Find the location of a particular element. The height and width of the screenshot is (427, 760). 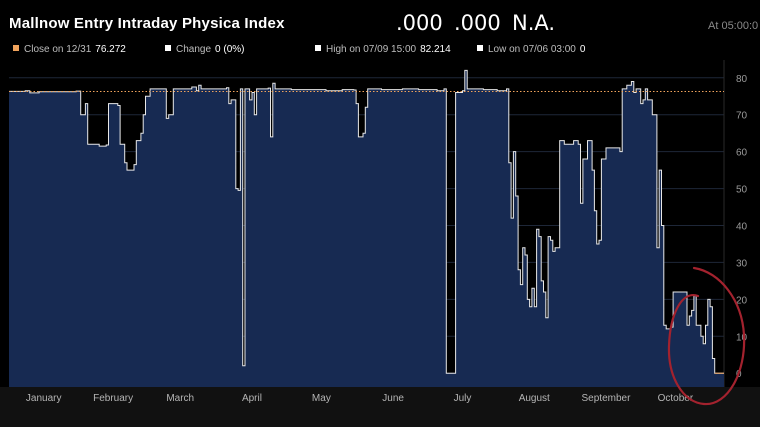

x-tick-label: August is located at coordinates (534, 398).